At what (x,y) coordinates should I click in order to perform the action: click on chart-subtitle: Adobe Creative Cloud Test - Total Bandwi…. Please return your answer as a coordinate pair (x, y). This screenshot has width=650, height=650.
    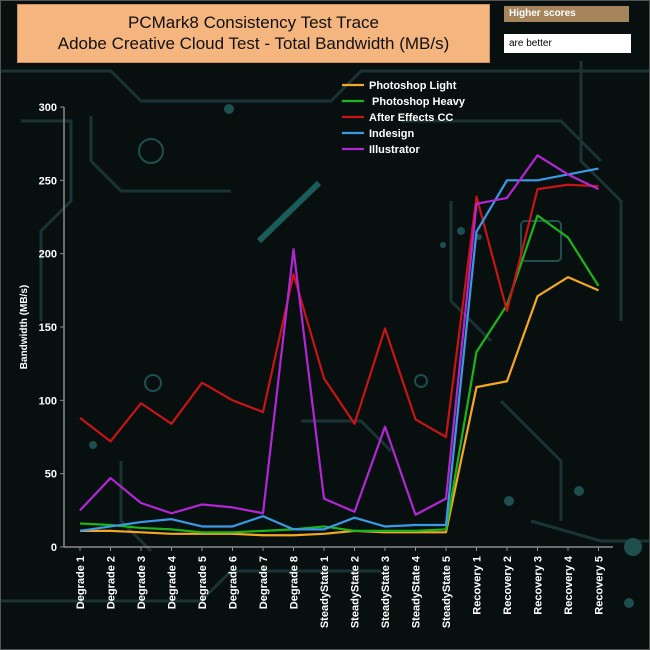
    Looking at the image, I should click on (253, 43).